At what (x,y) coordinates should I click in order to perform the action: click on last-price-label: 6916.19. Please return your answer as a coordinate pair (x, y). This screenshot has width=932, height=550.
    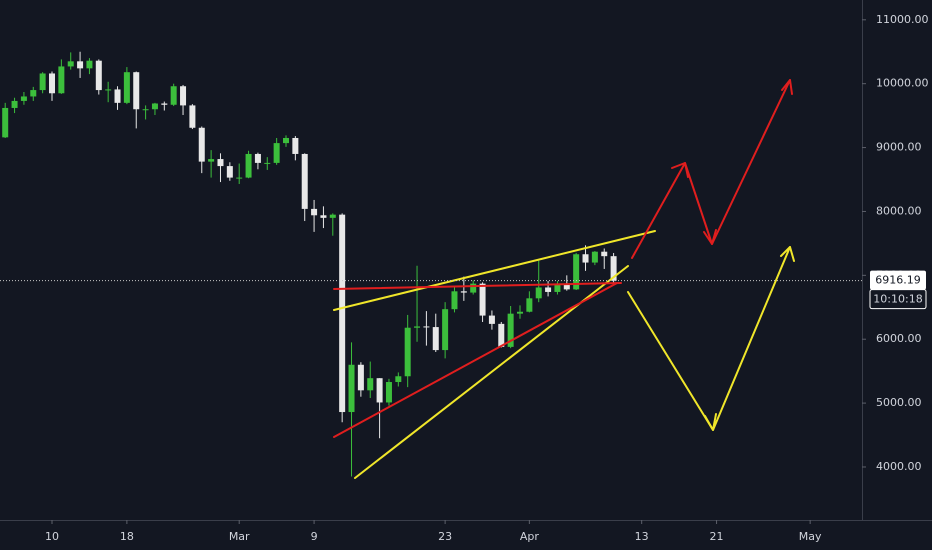
    Looking at the image, I should click on (898, 280).